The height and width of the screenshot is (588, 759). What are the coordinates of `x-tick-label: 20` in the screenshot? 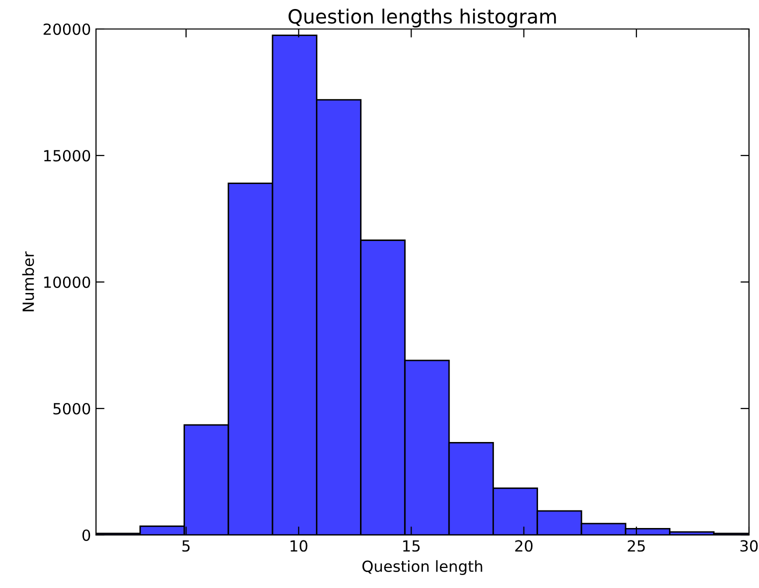 It's located at (524, 546).